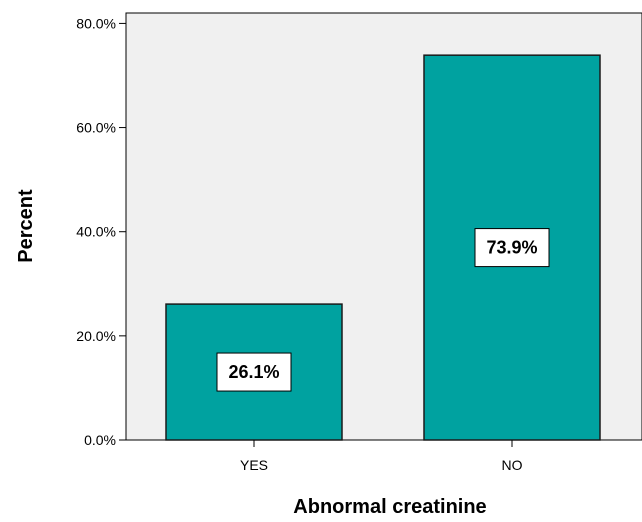 This screenshot has width=642, height=522. I want to click on y-axis-title: Percent, so click(26, 226).